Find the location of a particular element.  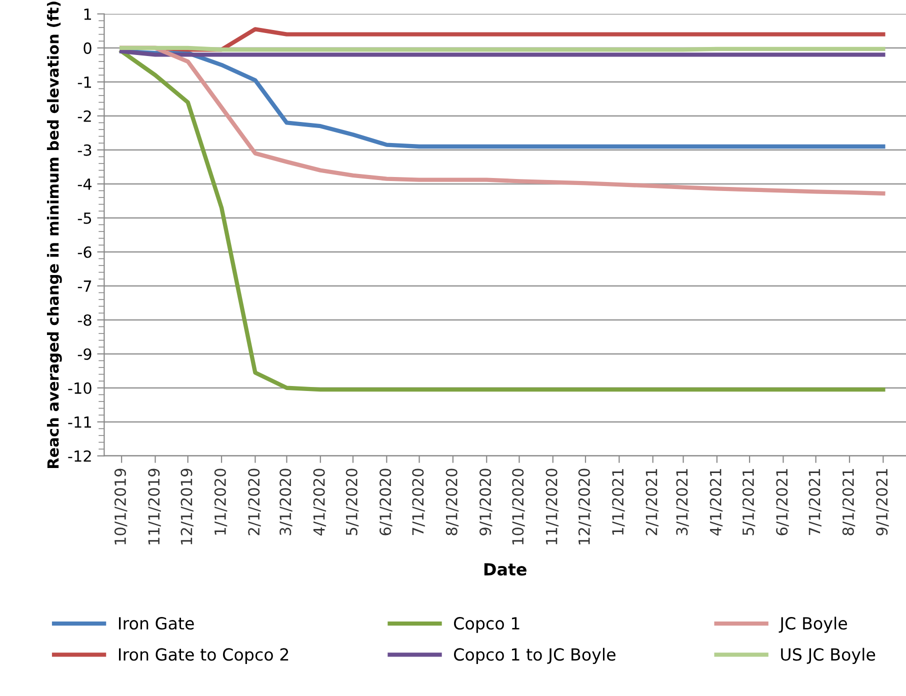

x-tick-label: 3/1/2020 is located at coordinates (286, 502).